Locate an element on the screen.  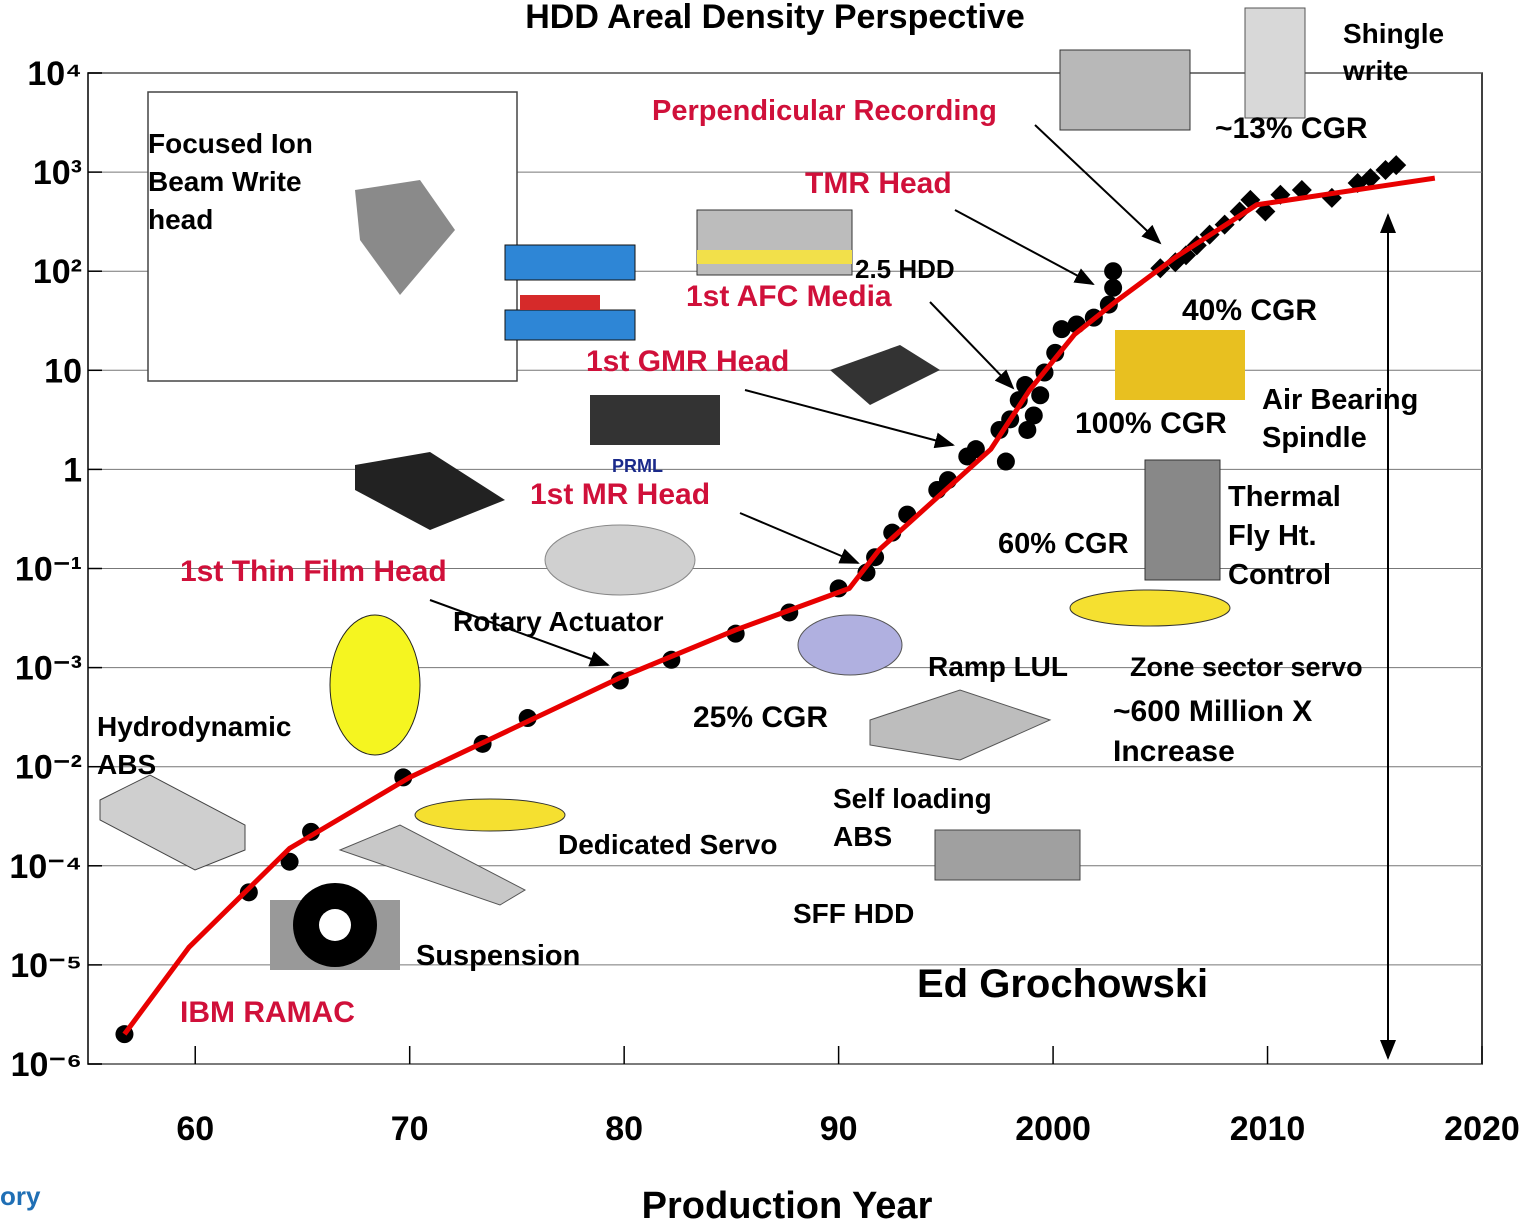
annotation: Self loading is located at coordinates (912, 798).